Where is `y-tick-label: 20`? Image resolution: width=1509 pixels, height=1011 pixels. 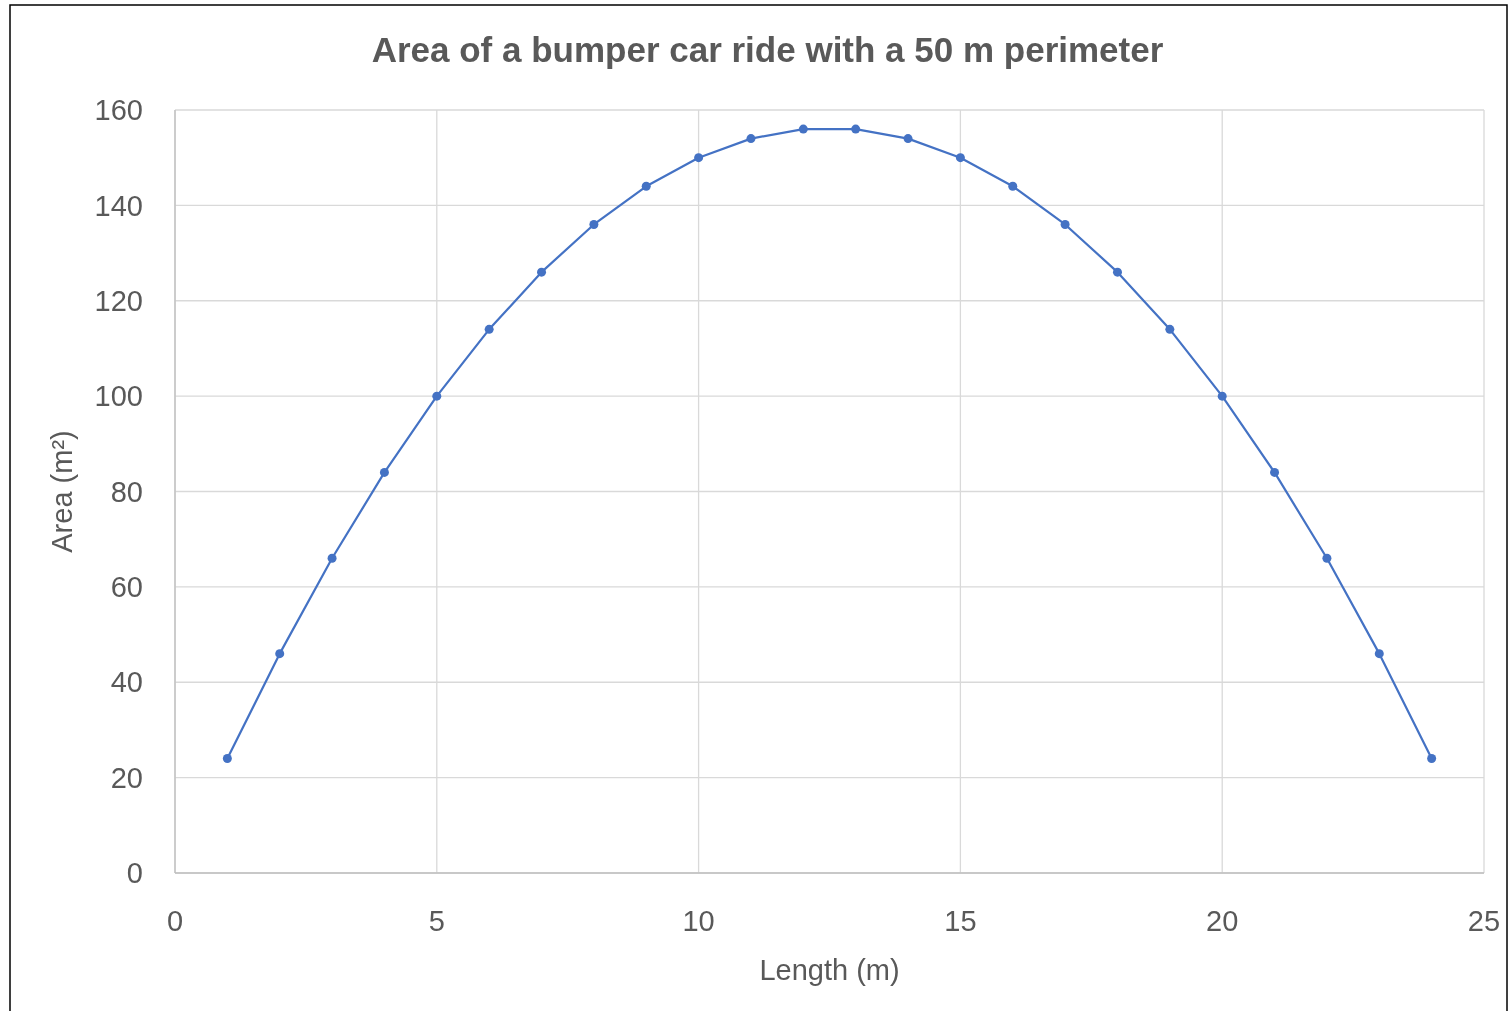 y-tick-label: 20 is located at coordinates (126, 777).